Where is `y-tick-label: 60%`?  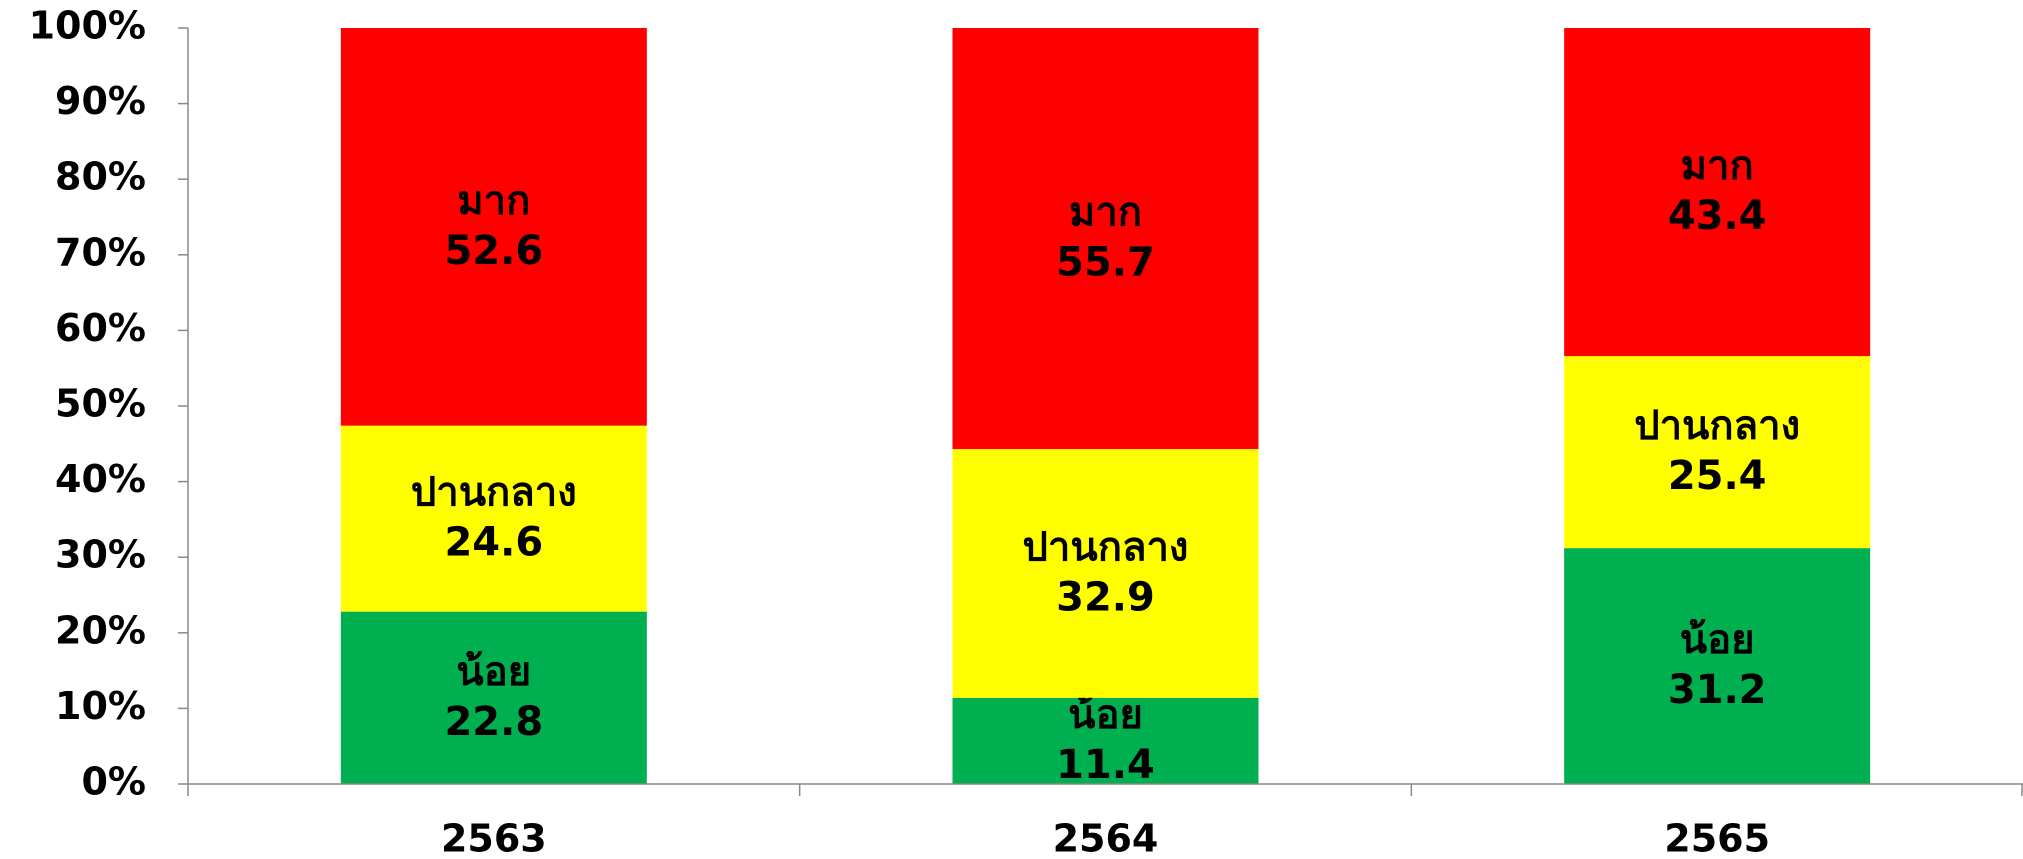
y-tick-label: 60% is located at coordinates (100, 328).